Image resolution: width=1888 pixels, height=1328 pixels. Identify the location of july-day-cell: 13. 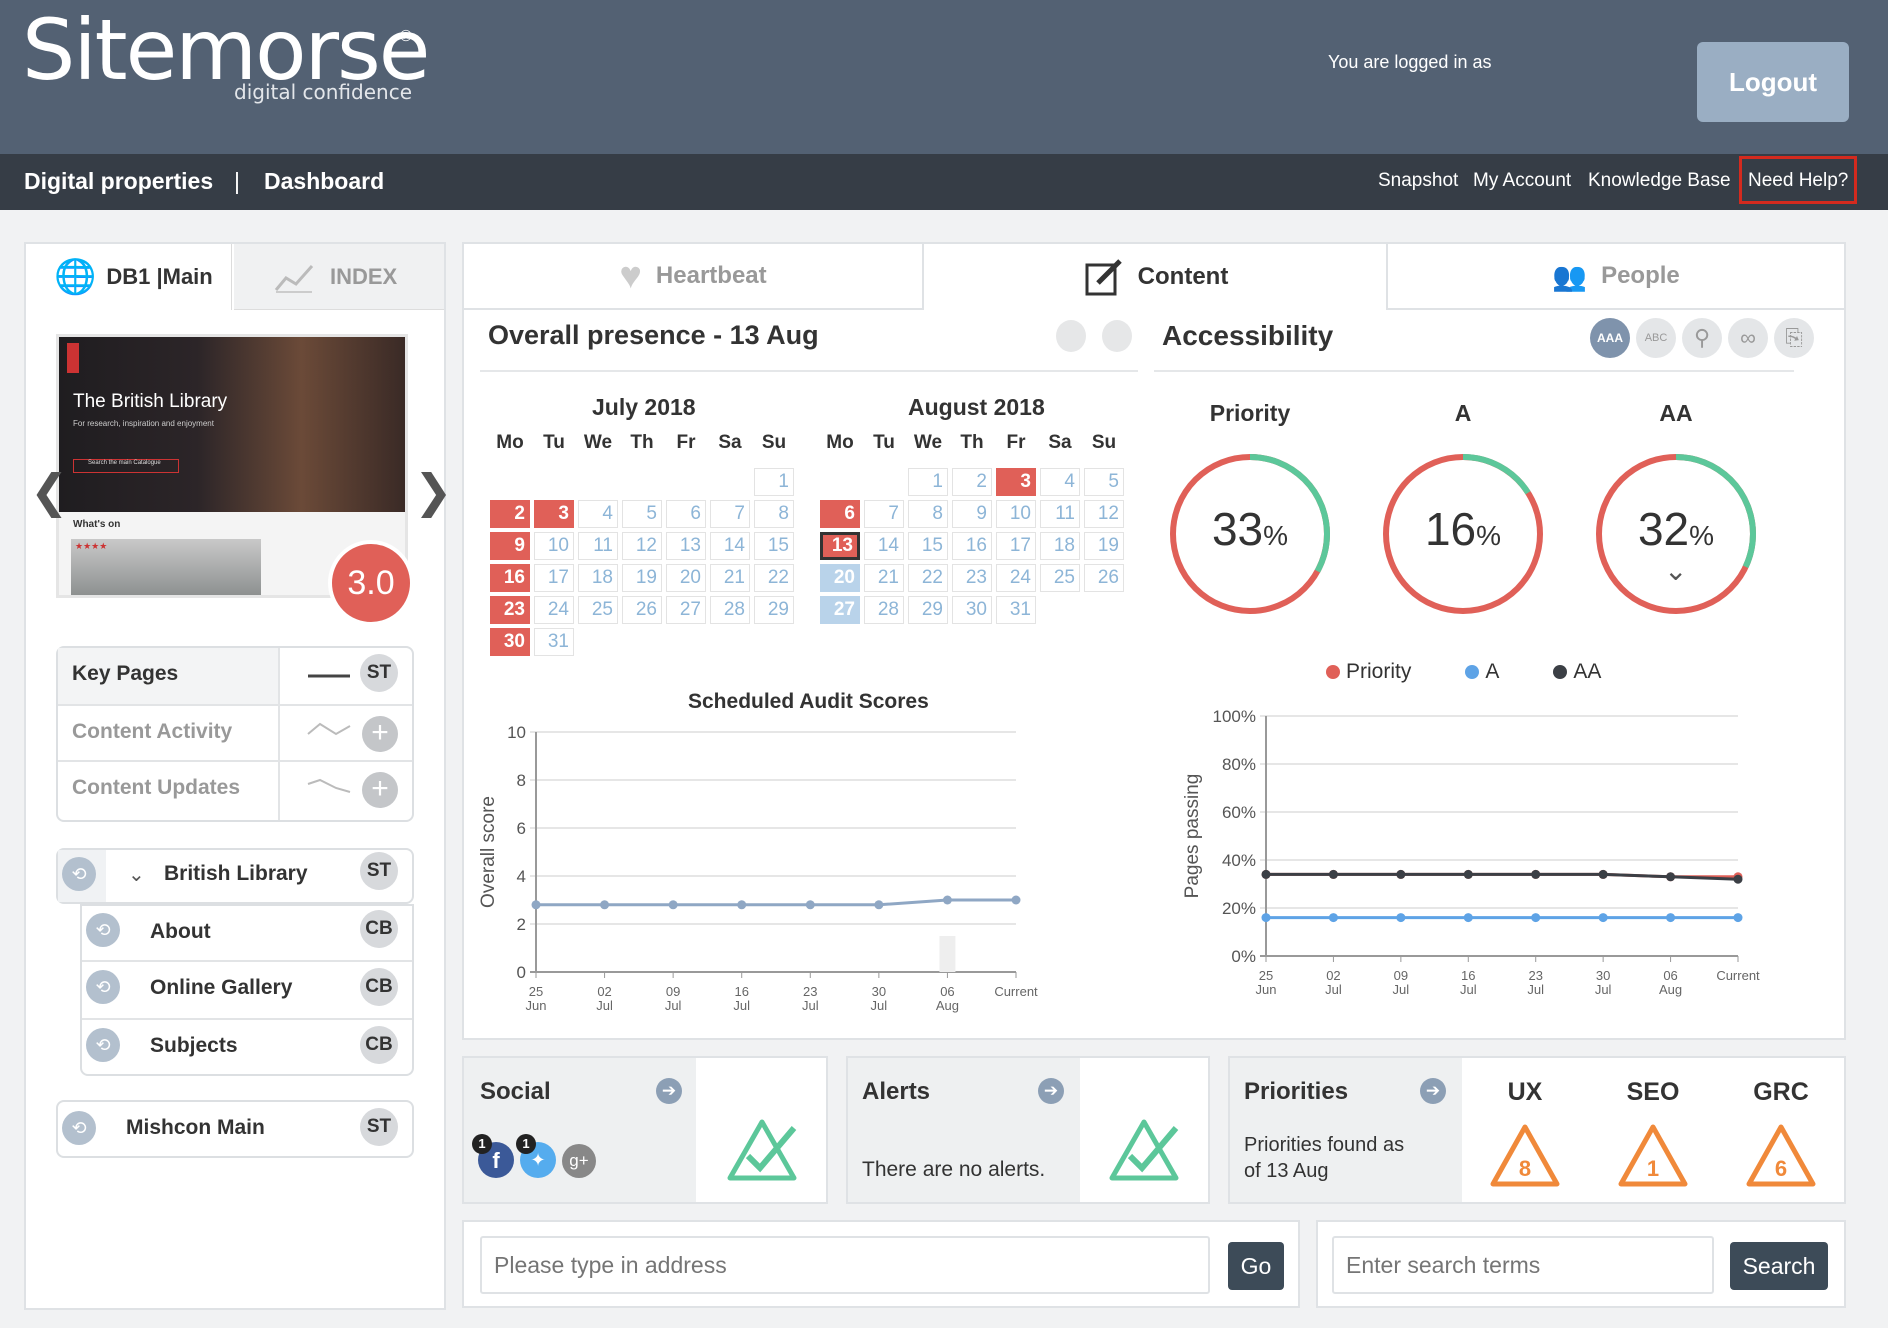
(686, 546).